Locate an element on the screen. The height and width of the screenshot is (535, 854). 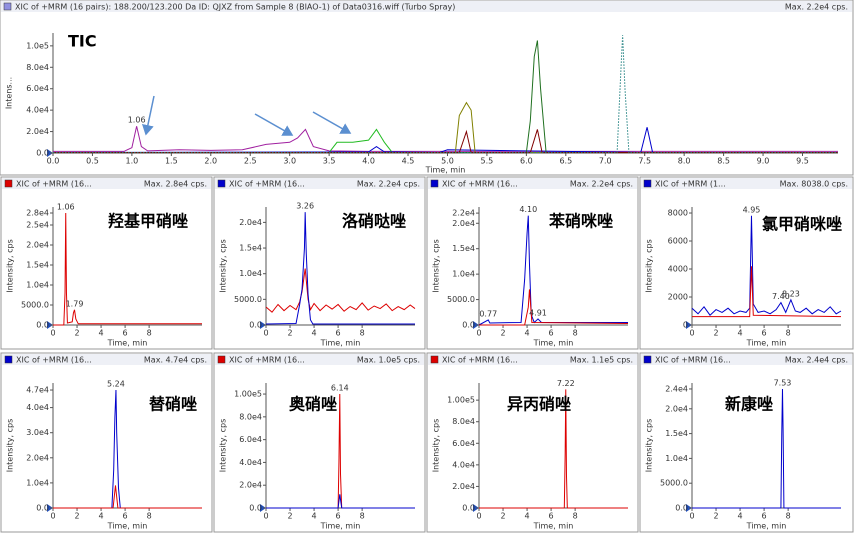
peak-label: 7.53 is located at coordinates (783, 382).